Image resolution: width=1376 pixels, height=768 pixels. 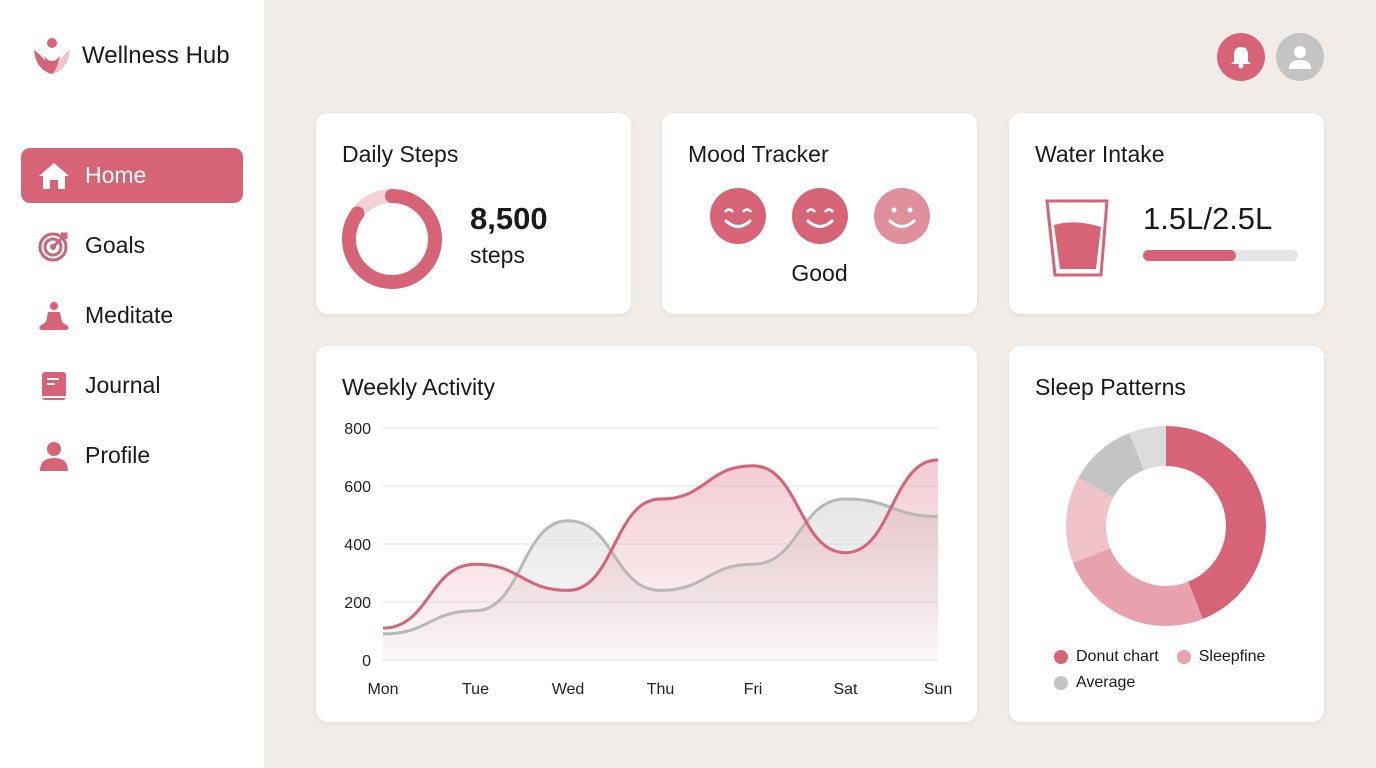 What do you see at coordinates (1184, 670) in the screenshot?
I see `sleep-legend: Donut chart Sleepfine Average` at bounding box center [1184, 670].